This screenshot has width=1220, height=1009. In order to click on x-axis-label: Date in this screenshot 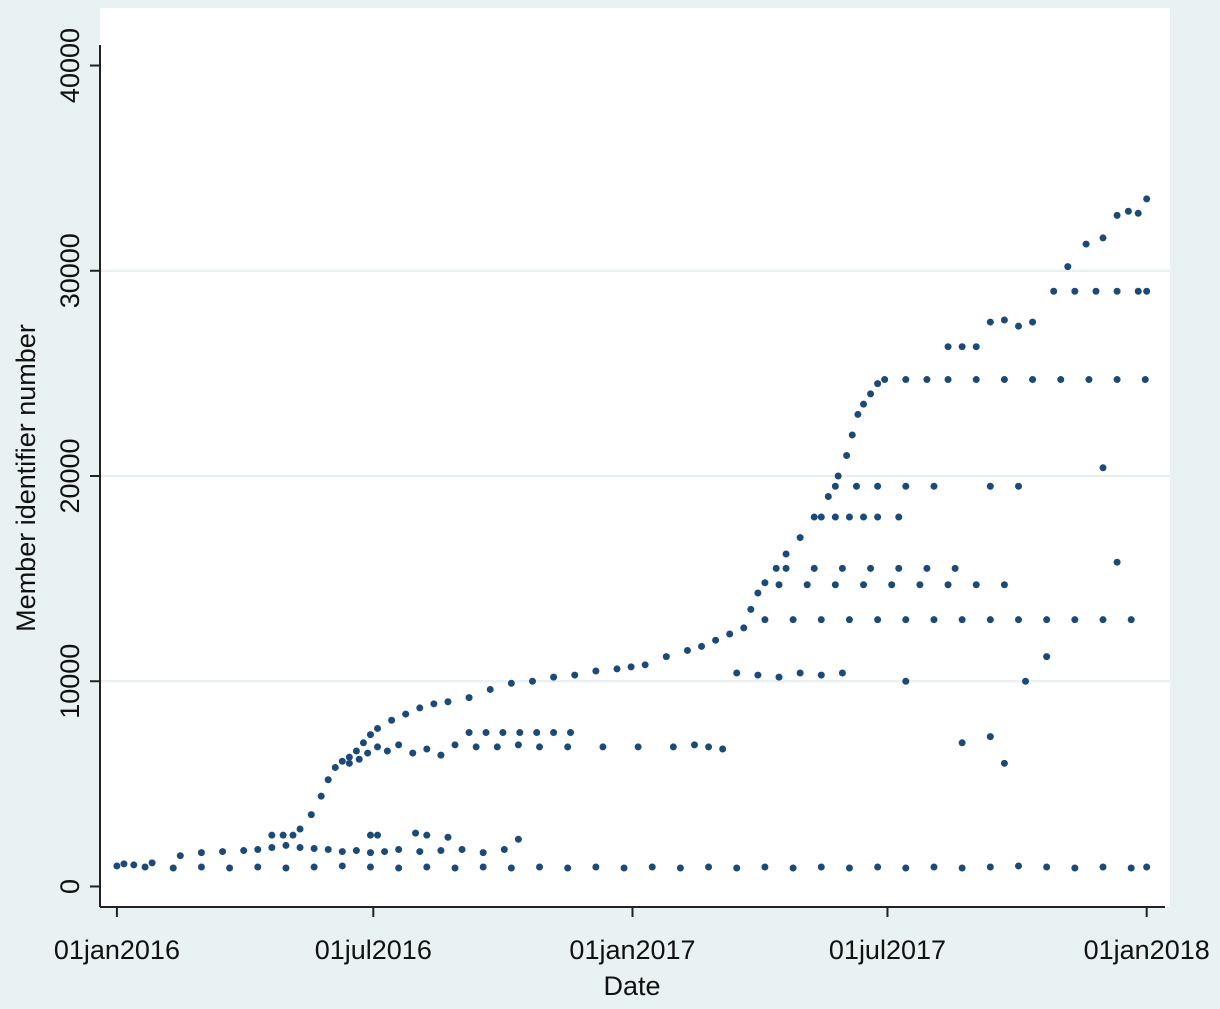, I will do `click(631, 986)`.